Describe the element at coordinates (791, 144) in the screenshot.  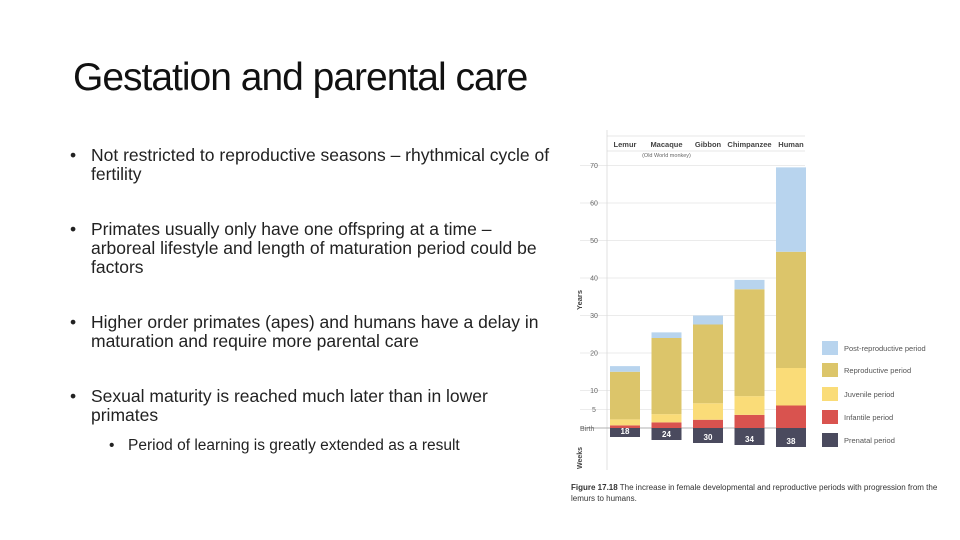
I see `category-label: Human` at that location.